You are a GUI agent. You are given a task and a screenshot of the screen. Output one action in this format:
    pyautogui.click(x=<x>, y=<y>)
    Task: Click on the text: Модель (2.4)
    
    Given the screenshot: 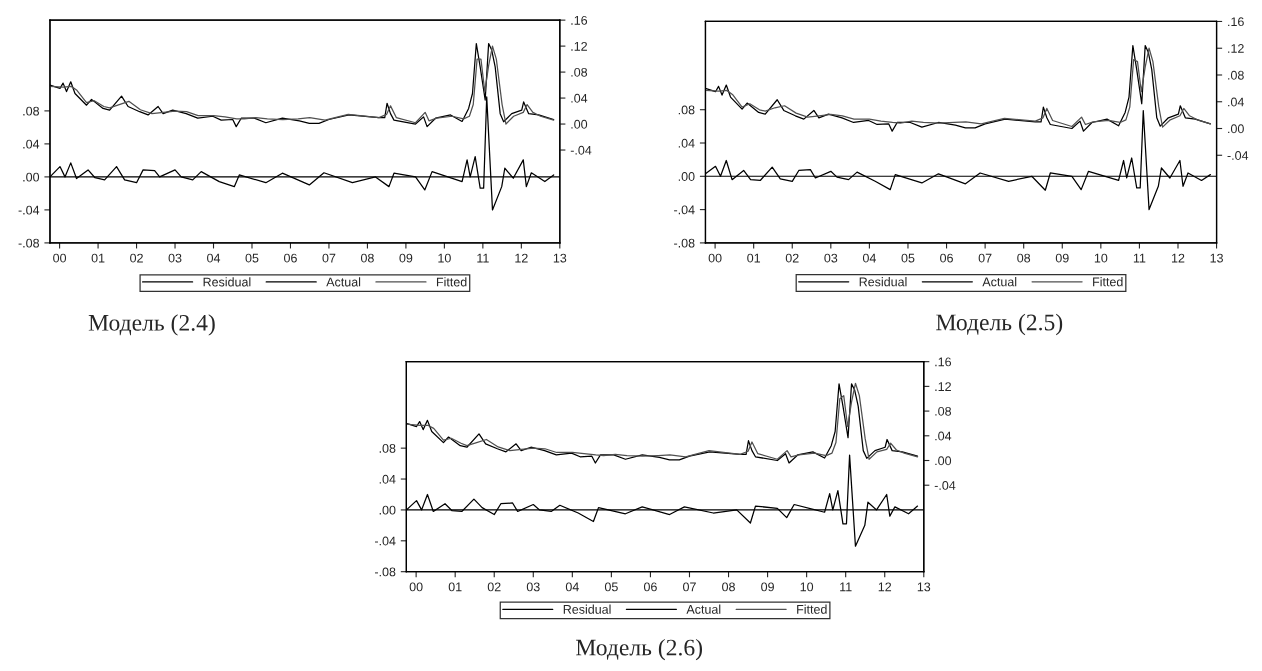 What is the action you would take?
    pyautogui.click(x=151, y=325)
    